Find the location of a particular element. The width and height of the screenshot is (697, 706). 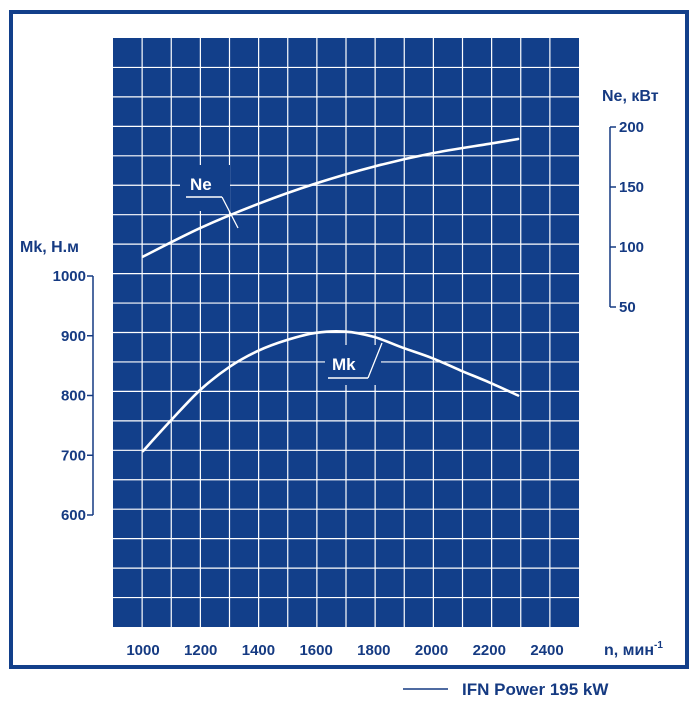

x-axis-tick-label: 1400 is located at coordinates (258, 650).